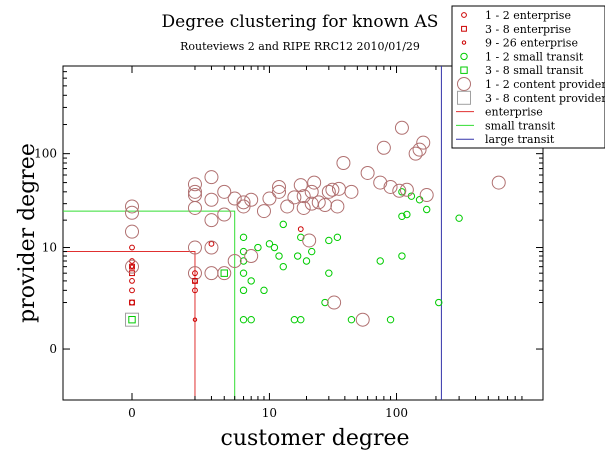 The width and height of the screenshot is (605, 454). What do you see at coordinates (464, 70) in the screenshot?
I see `legend-swatch-3-8-small-transit` at bounding box center [464, 70].